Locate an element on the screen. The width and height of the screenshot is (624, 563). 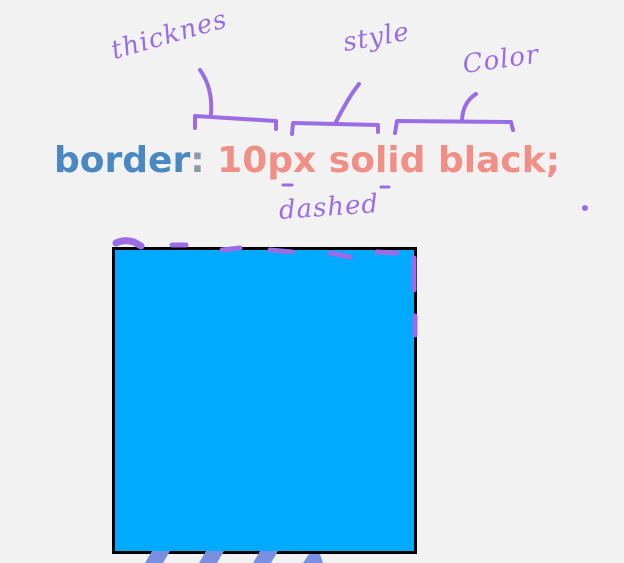
style-pointer is located at coordinates (347, 103).